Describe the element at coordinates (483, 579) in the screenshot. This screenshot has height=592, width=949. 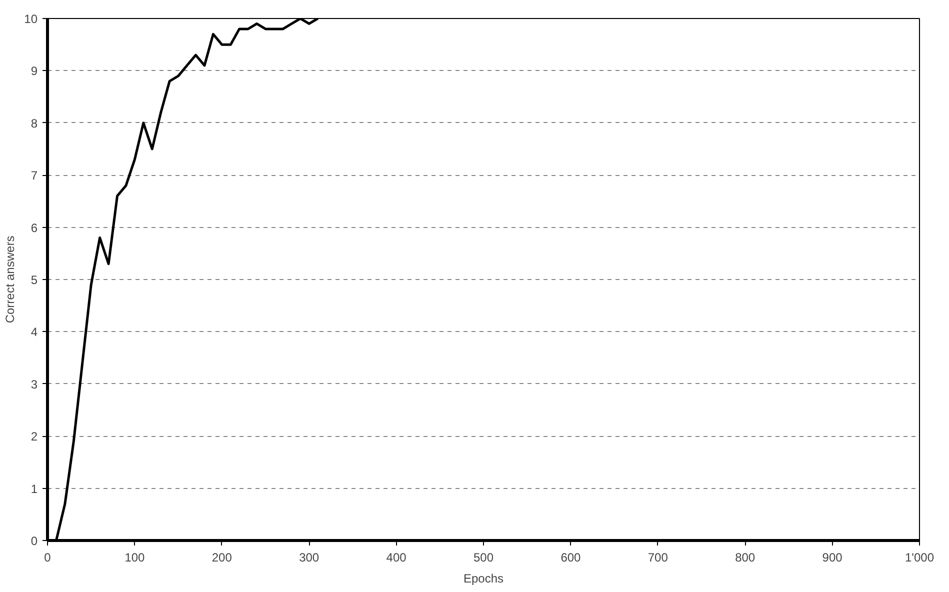
I see `x-axis-title: Epochs` at that location.